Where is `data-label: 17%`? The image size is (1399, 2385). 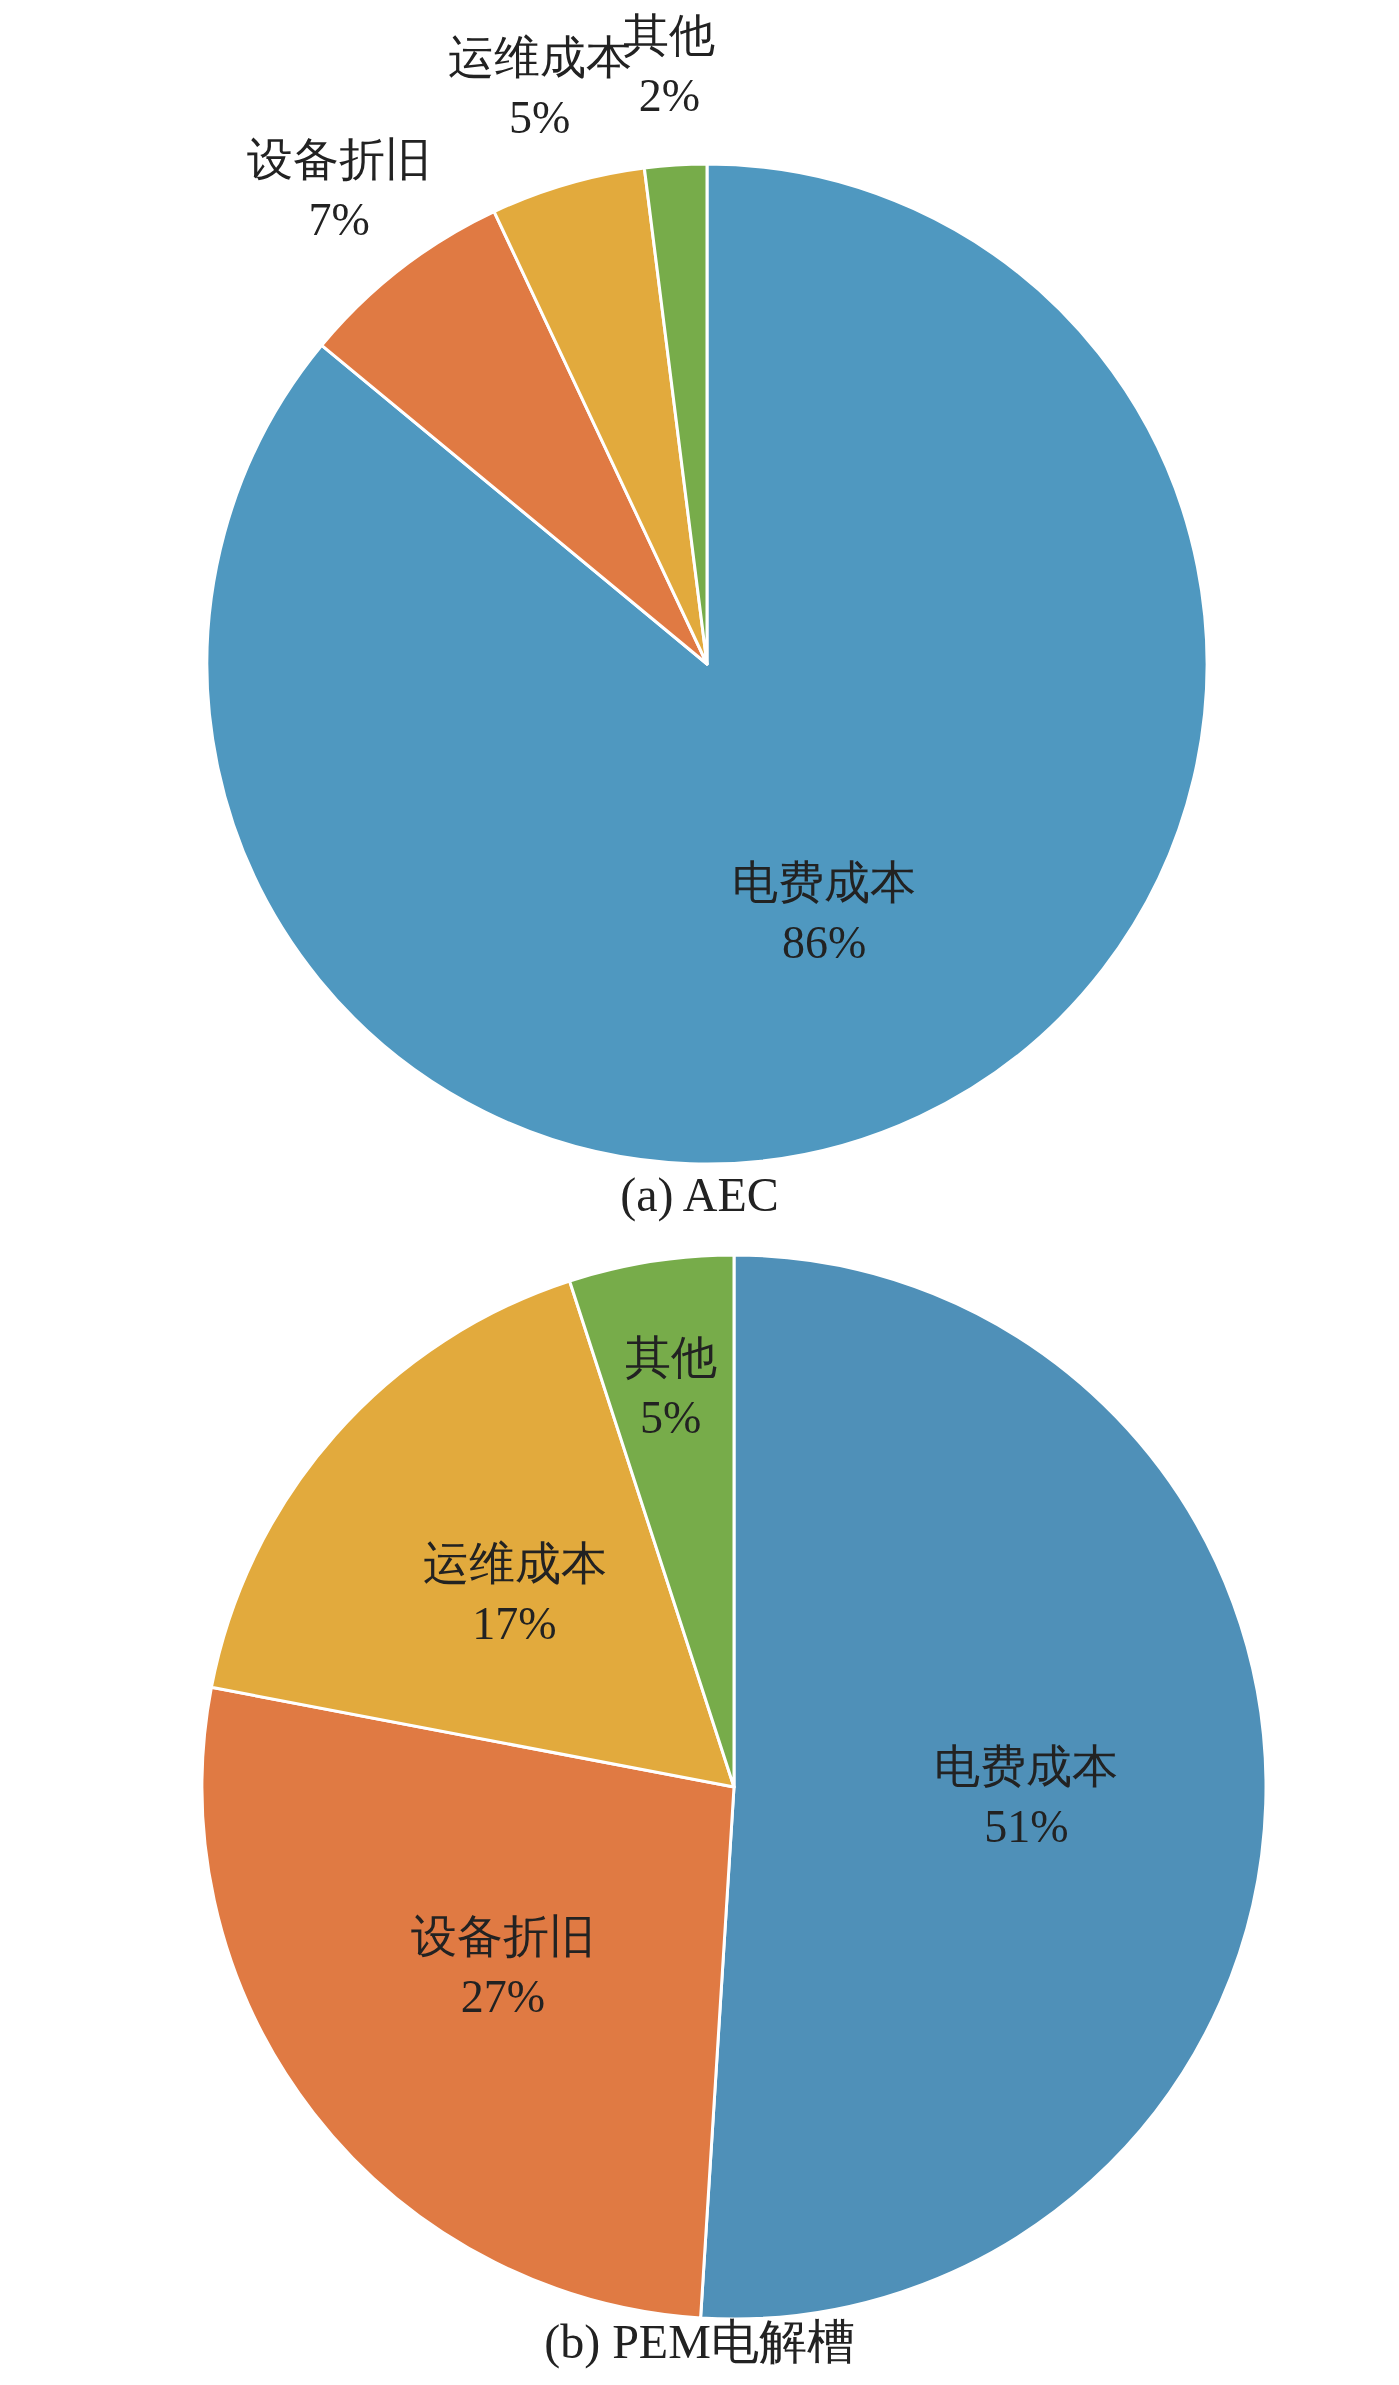
data-label: 17% is located at coordinates (514, 1623).